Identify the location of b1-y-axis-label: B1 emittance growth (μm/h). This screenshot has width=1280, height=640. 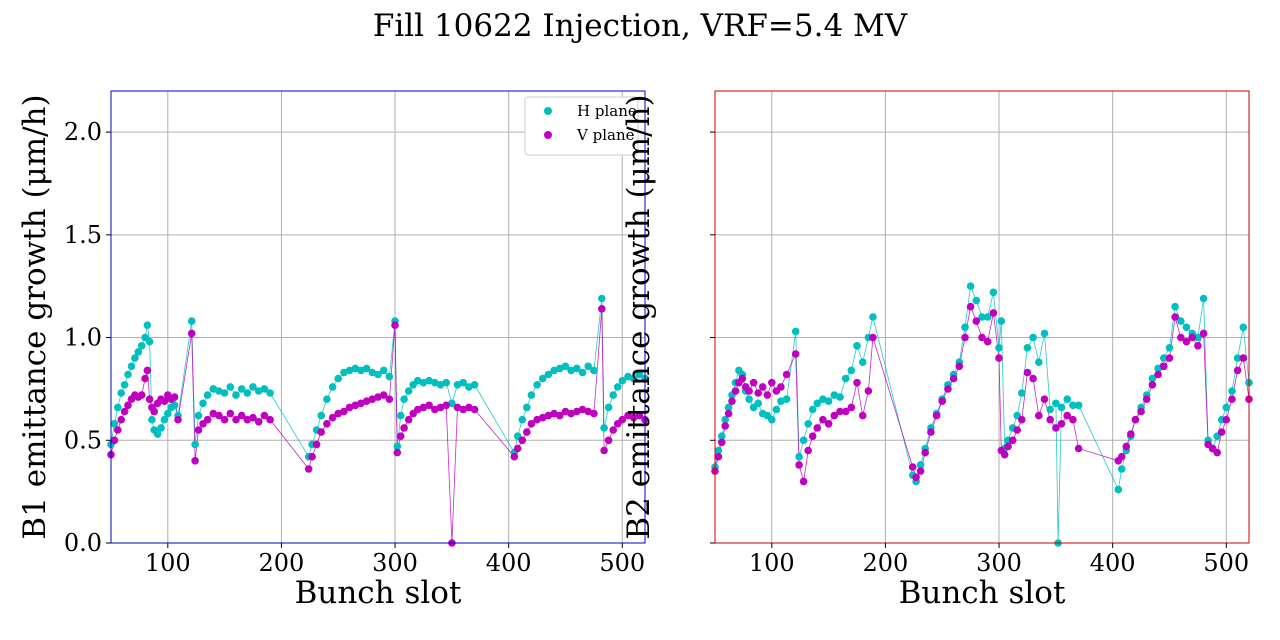
(35, 316).